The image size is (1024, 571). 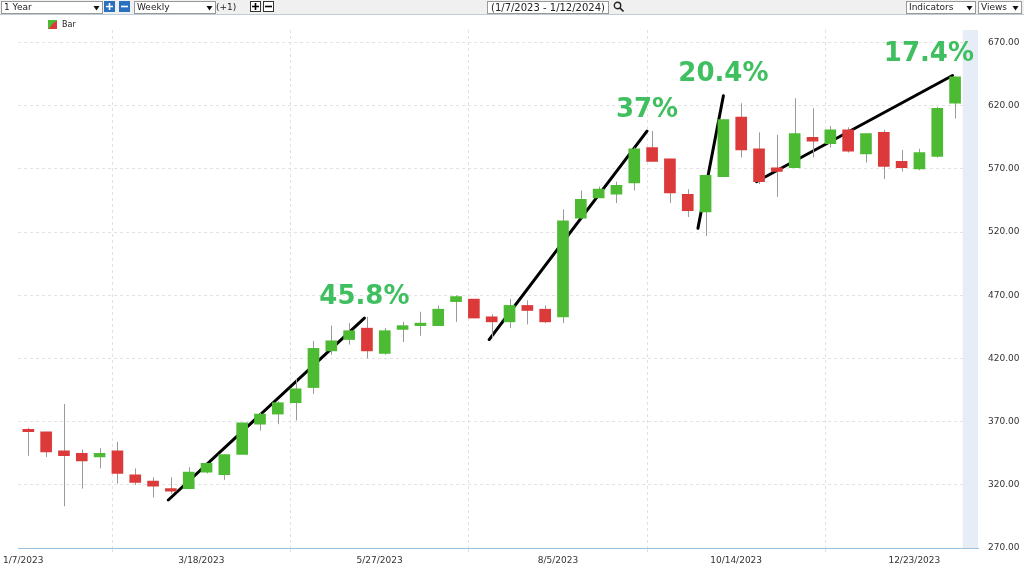 I want to click on y-tick-label: 270.00, so click(x=1004, y=547).